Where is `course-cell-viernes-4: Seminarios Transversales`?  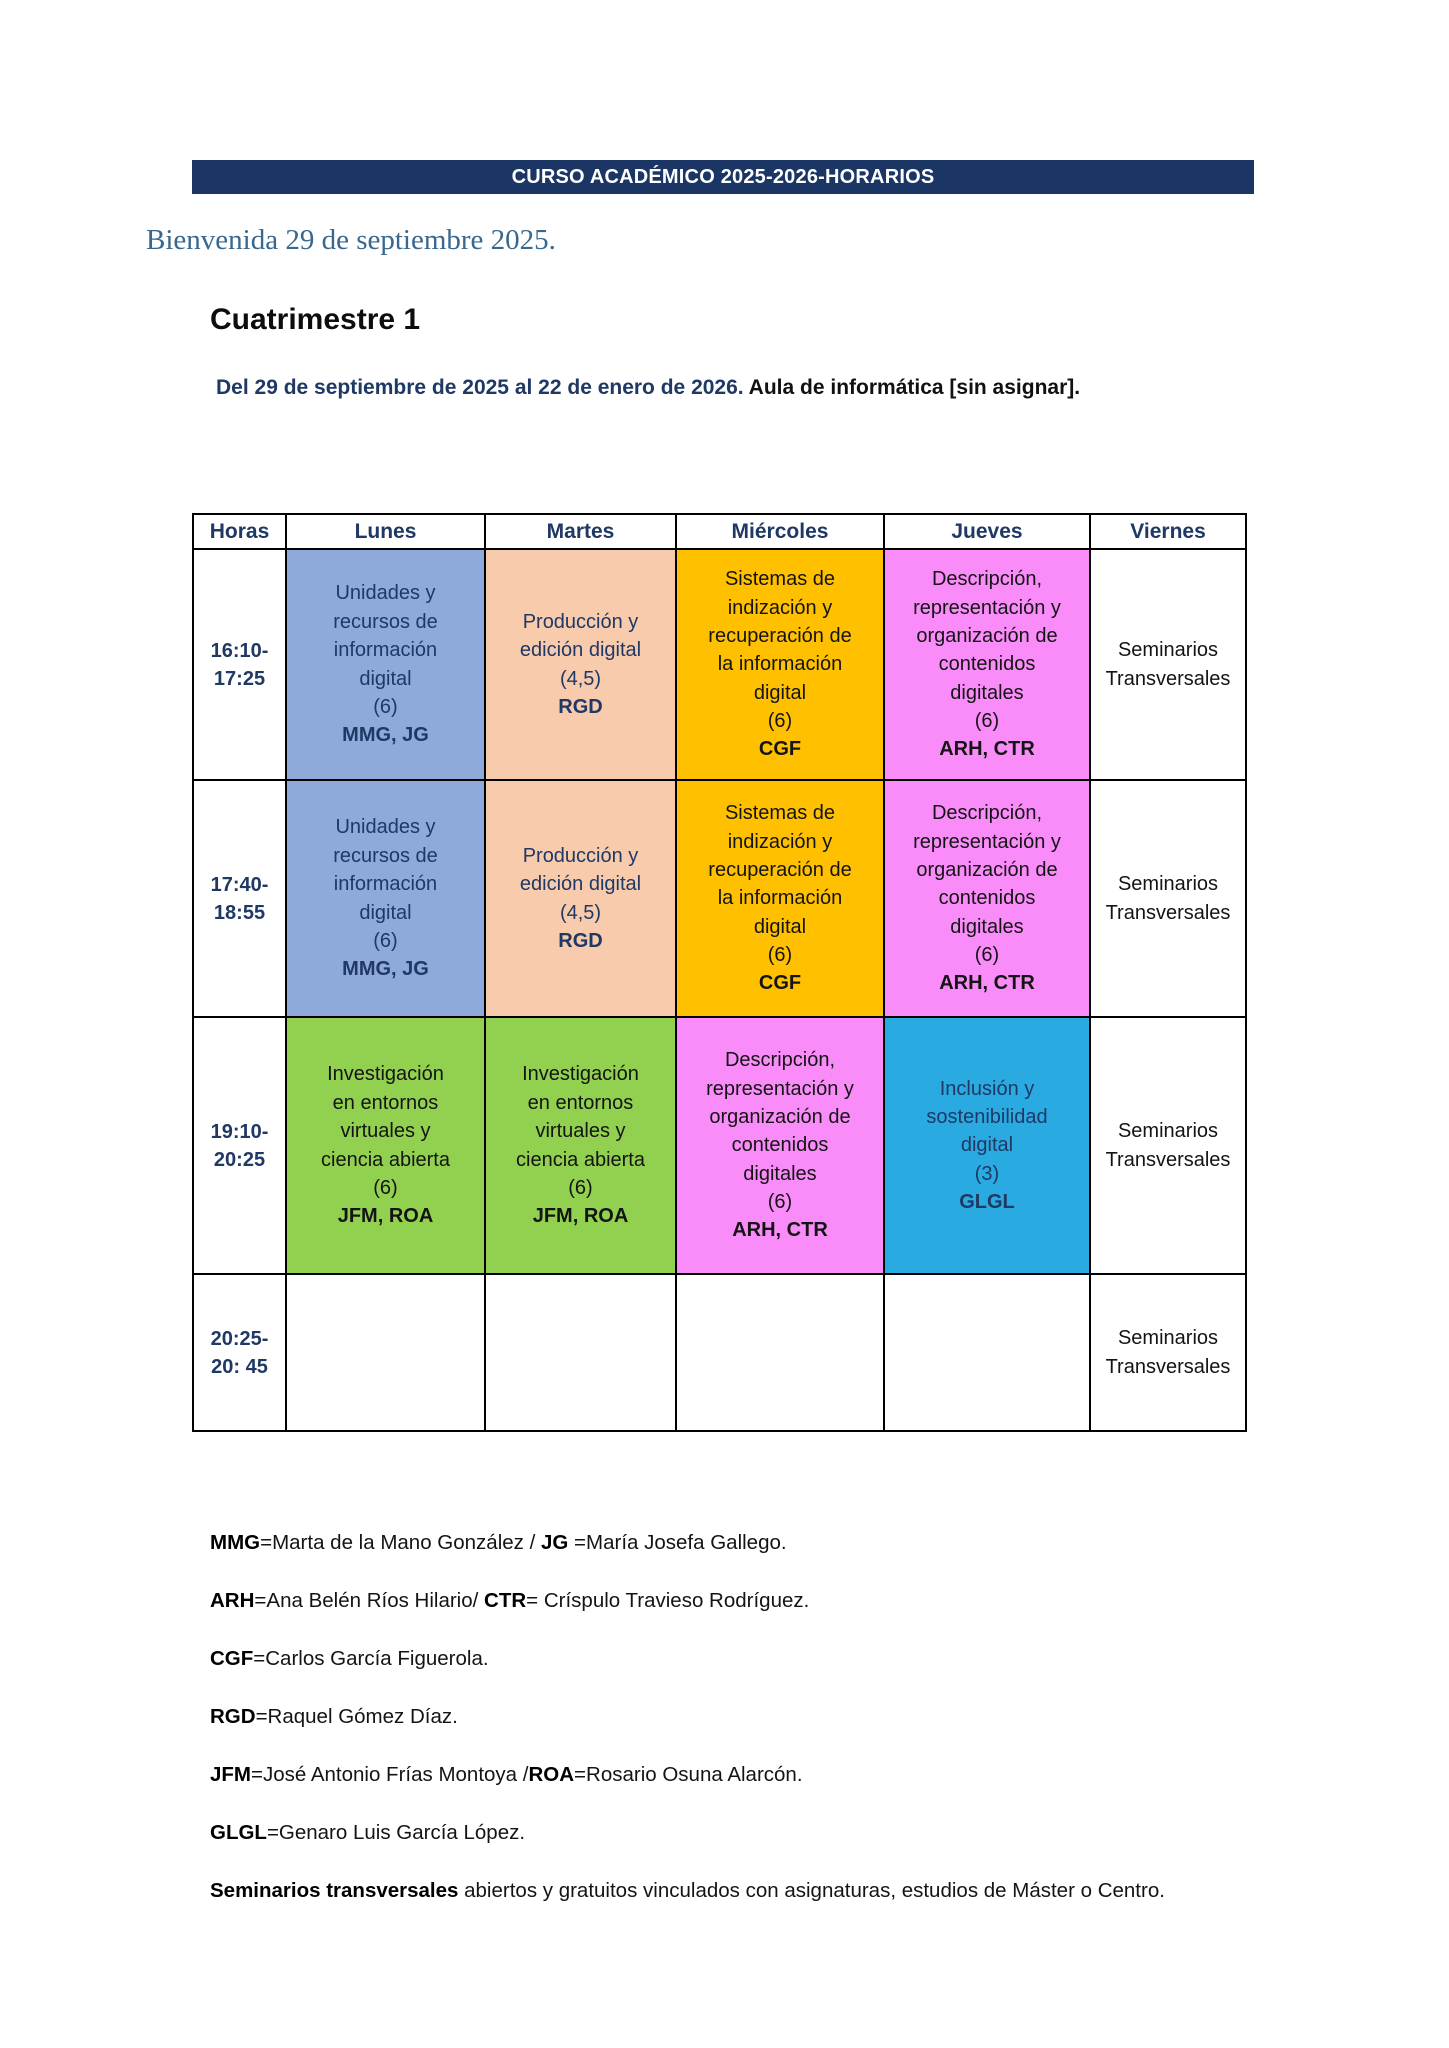 course-cell-viernes-4: Seminarios Transversales is located at coordinates (1168, 1352).